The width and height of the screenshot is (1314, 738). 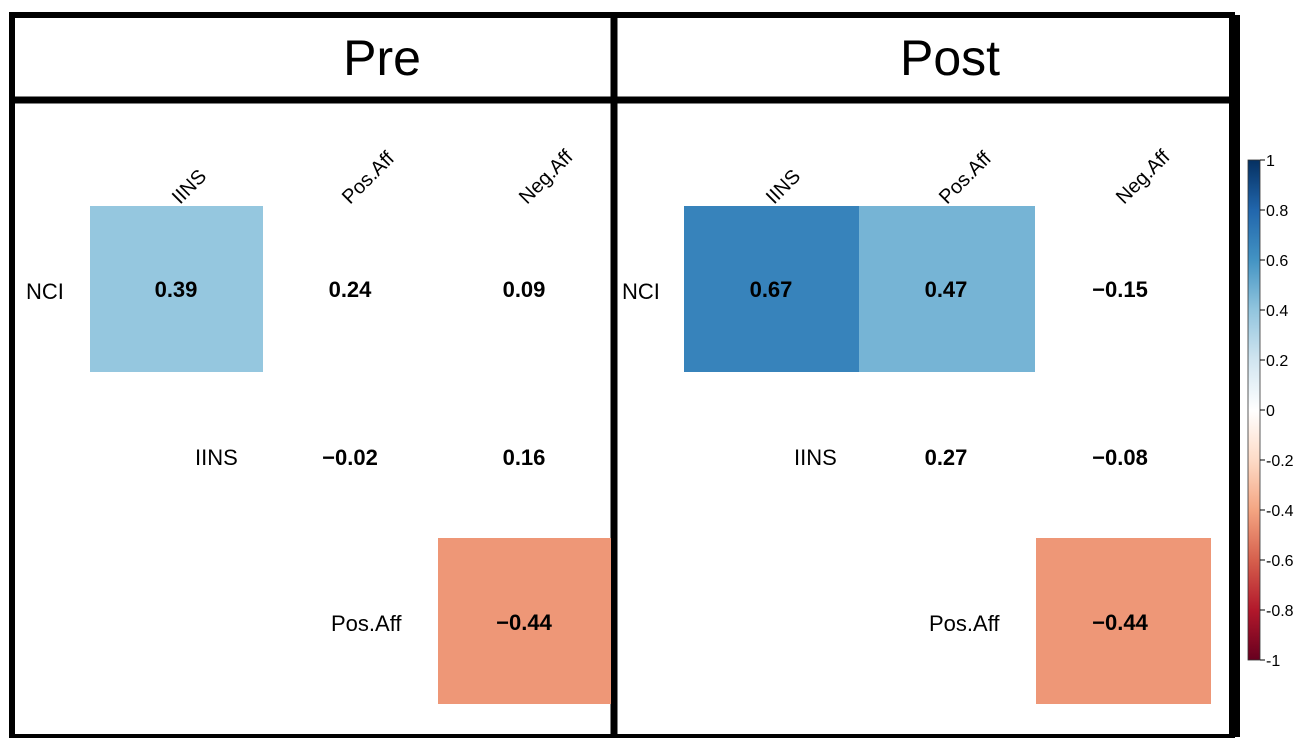 I want to click on colorbar-tick-label: 1, so click(x=1270, y=161).